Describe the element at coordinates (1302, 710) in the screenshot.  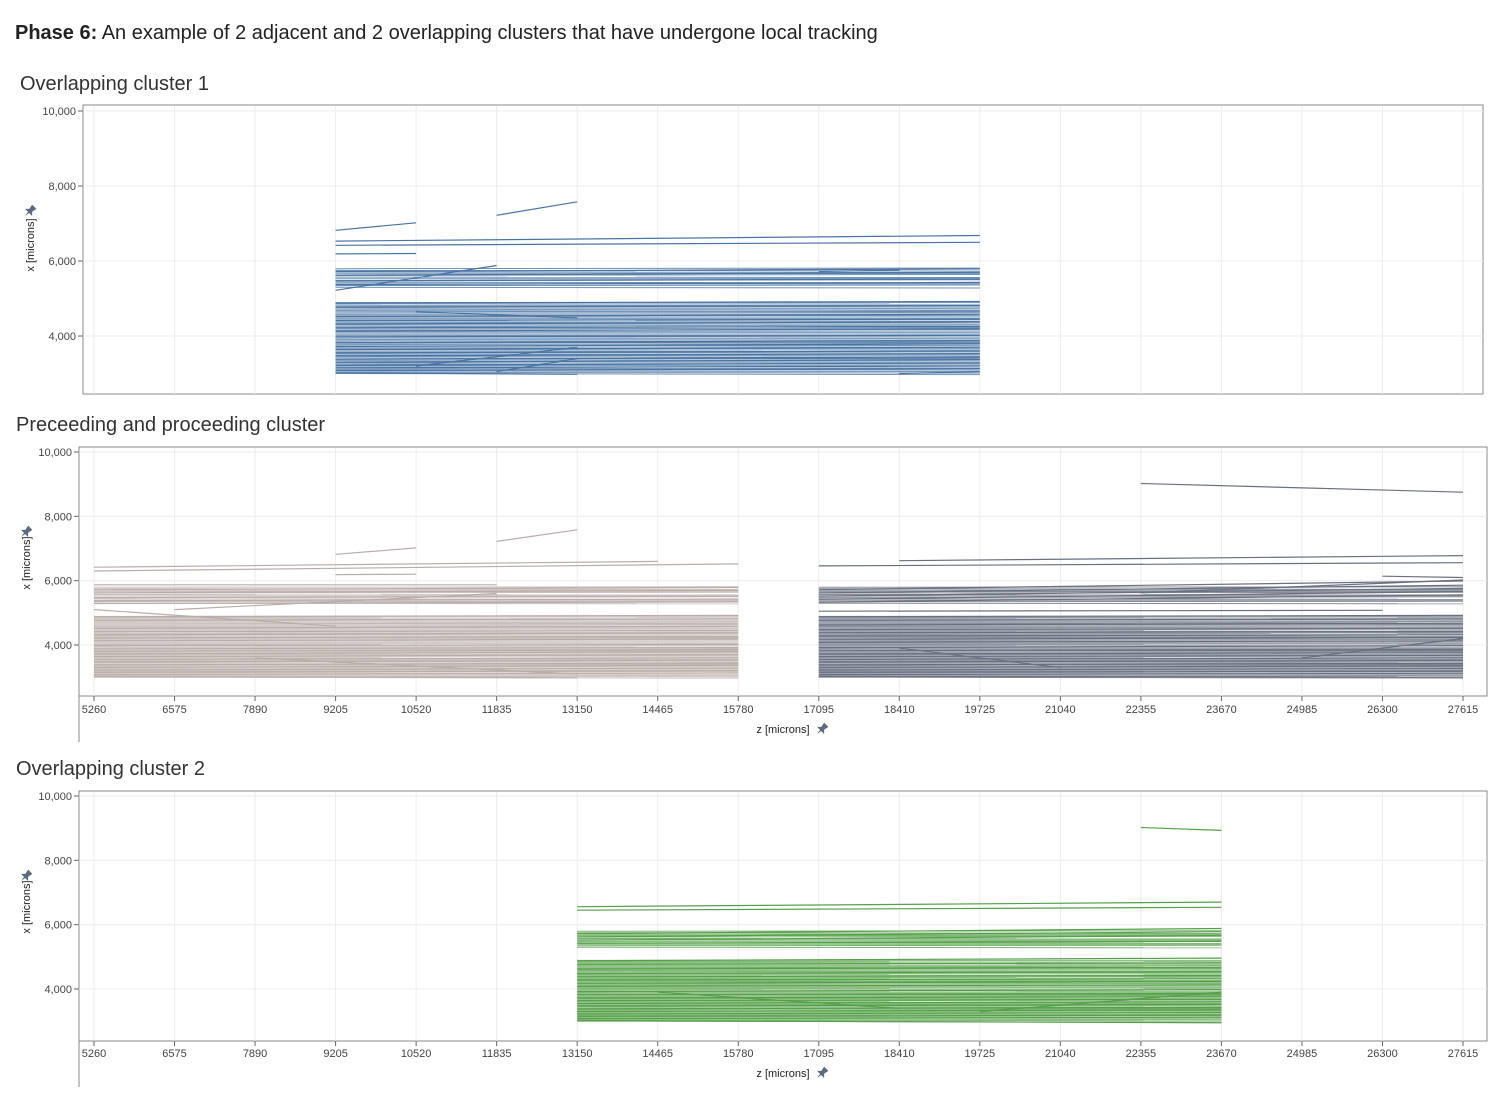
I see `chart-2-x-tick-label: 24985` at that location.